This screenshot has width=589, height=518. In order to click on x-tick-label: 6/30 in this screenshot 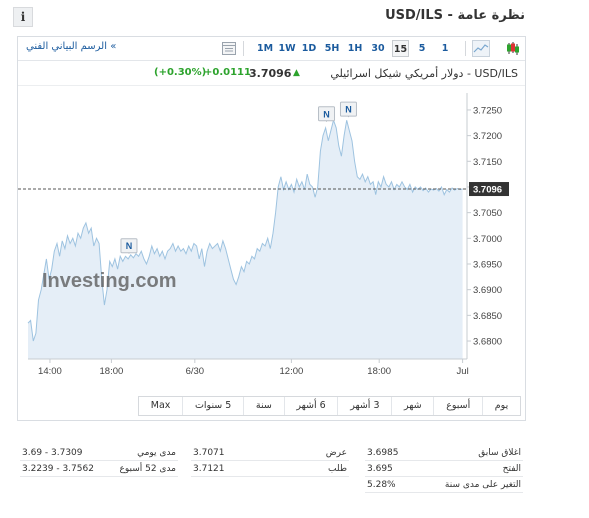, I will do `click(195, 371)`.